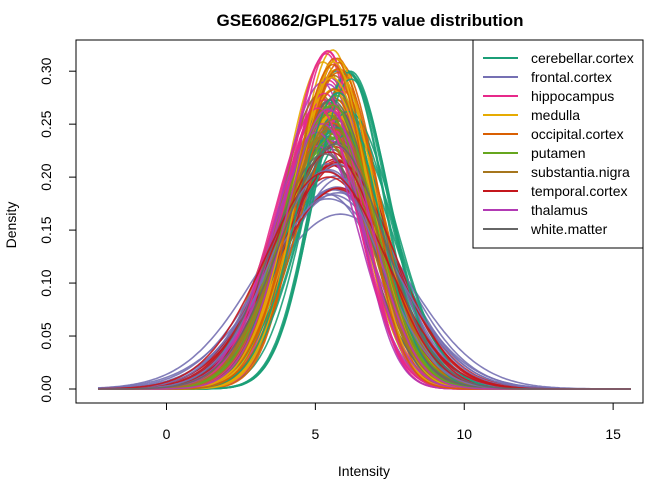 This screenshot has width=672, height=480. What do you see at coordinates (46, 70) in the screenshot?
I see `y-tick-label: 0.30` at bounding box center [46, 70].